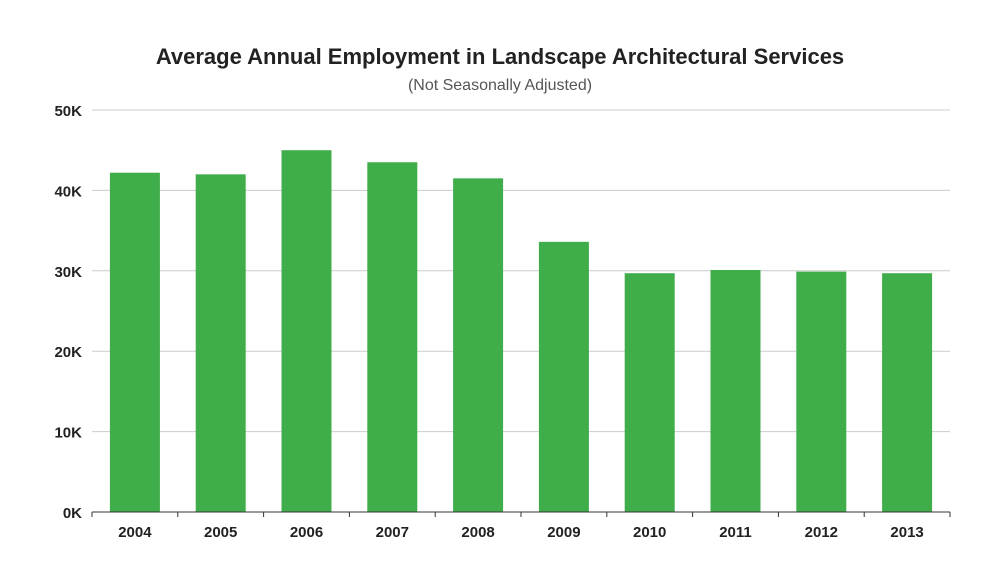 This screenshot has height=581, width=1001. Describe the element at coordinates (68, 352) in the screenshot. I see `y-tick-label: 20K` at that location.